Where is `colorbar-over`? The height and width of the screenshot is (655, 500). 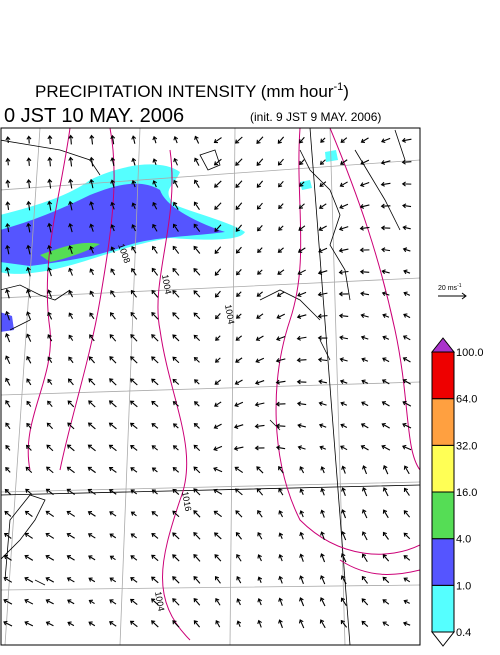 colorbar-over is located at coordinates (443, 345).